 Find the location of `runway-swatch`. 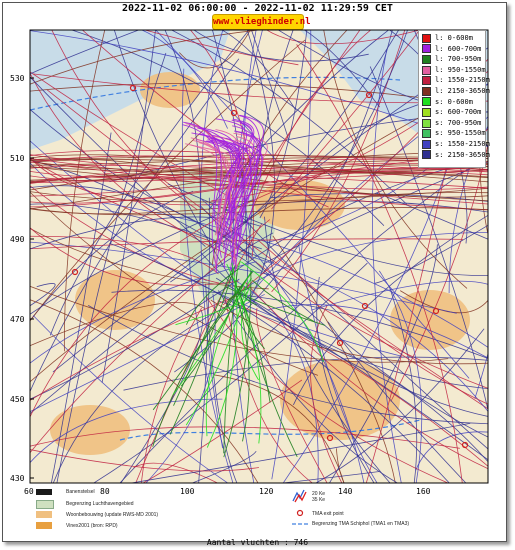

runway-swatch is located at coordinates (44, 492).